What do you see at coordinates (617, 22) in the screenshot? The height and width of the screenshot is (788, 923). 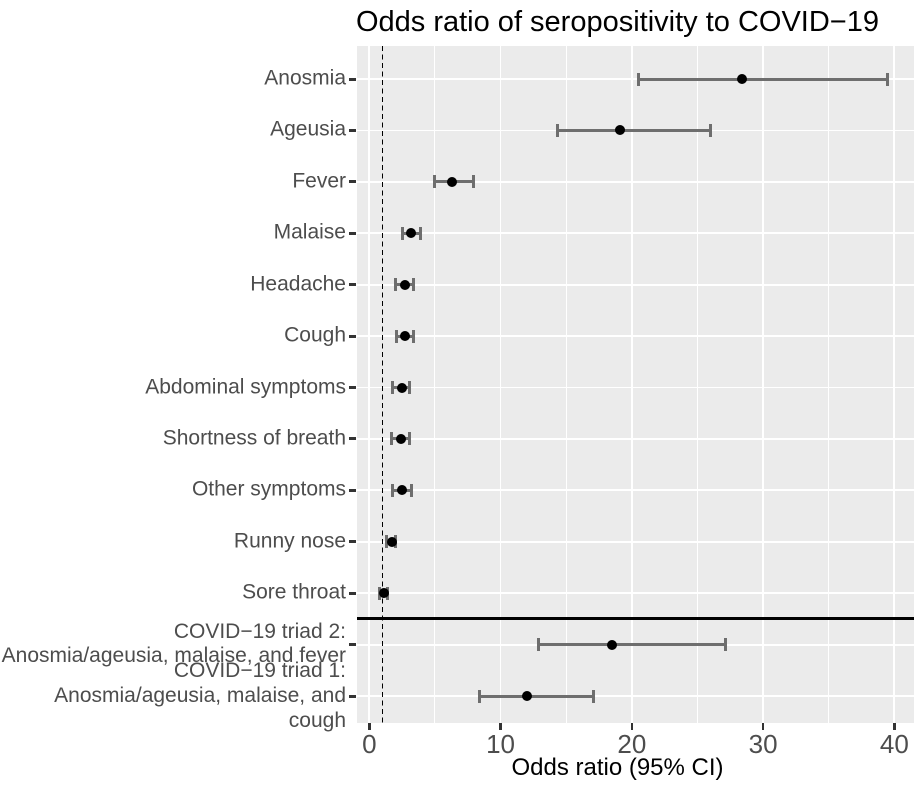 I see `chart-title: Odds ratio of seropositivity to COVID−19` at bounding box center [617, 22].